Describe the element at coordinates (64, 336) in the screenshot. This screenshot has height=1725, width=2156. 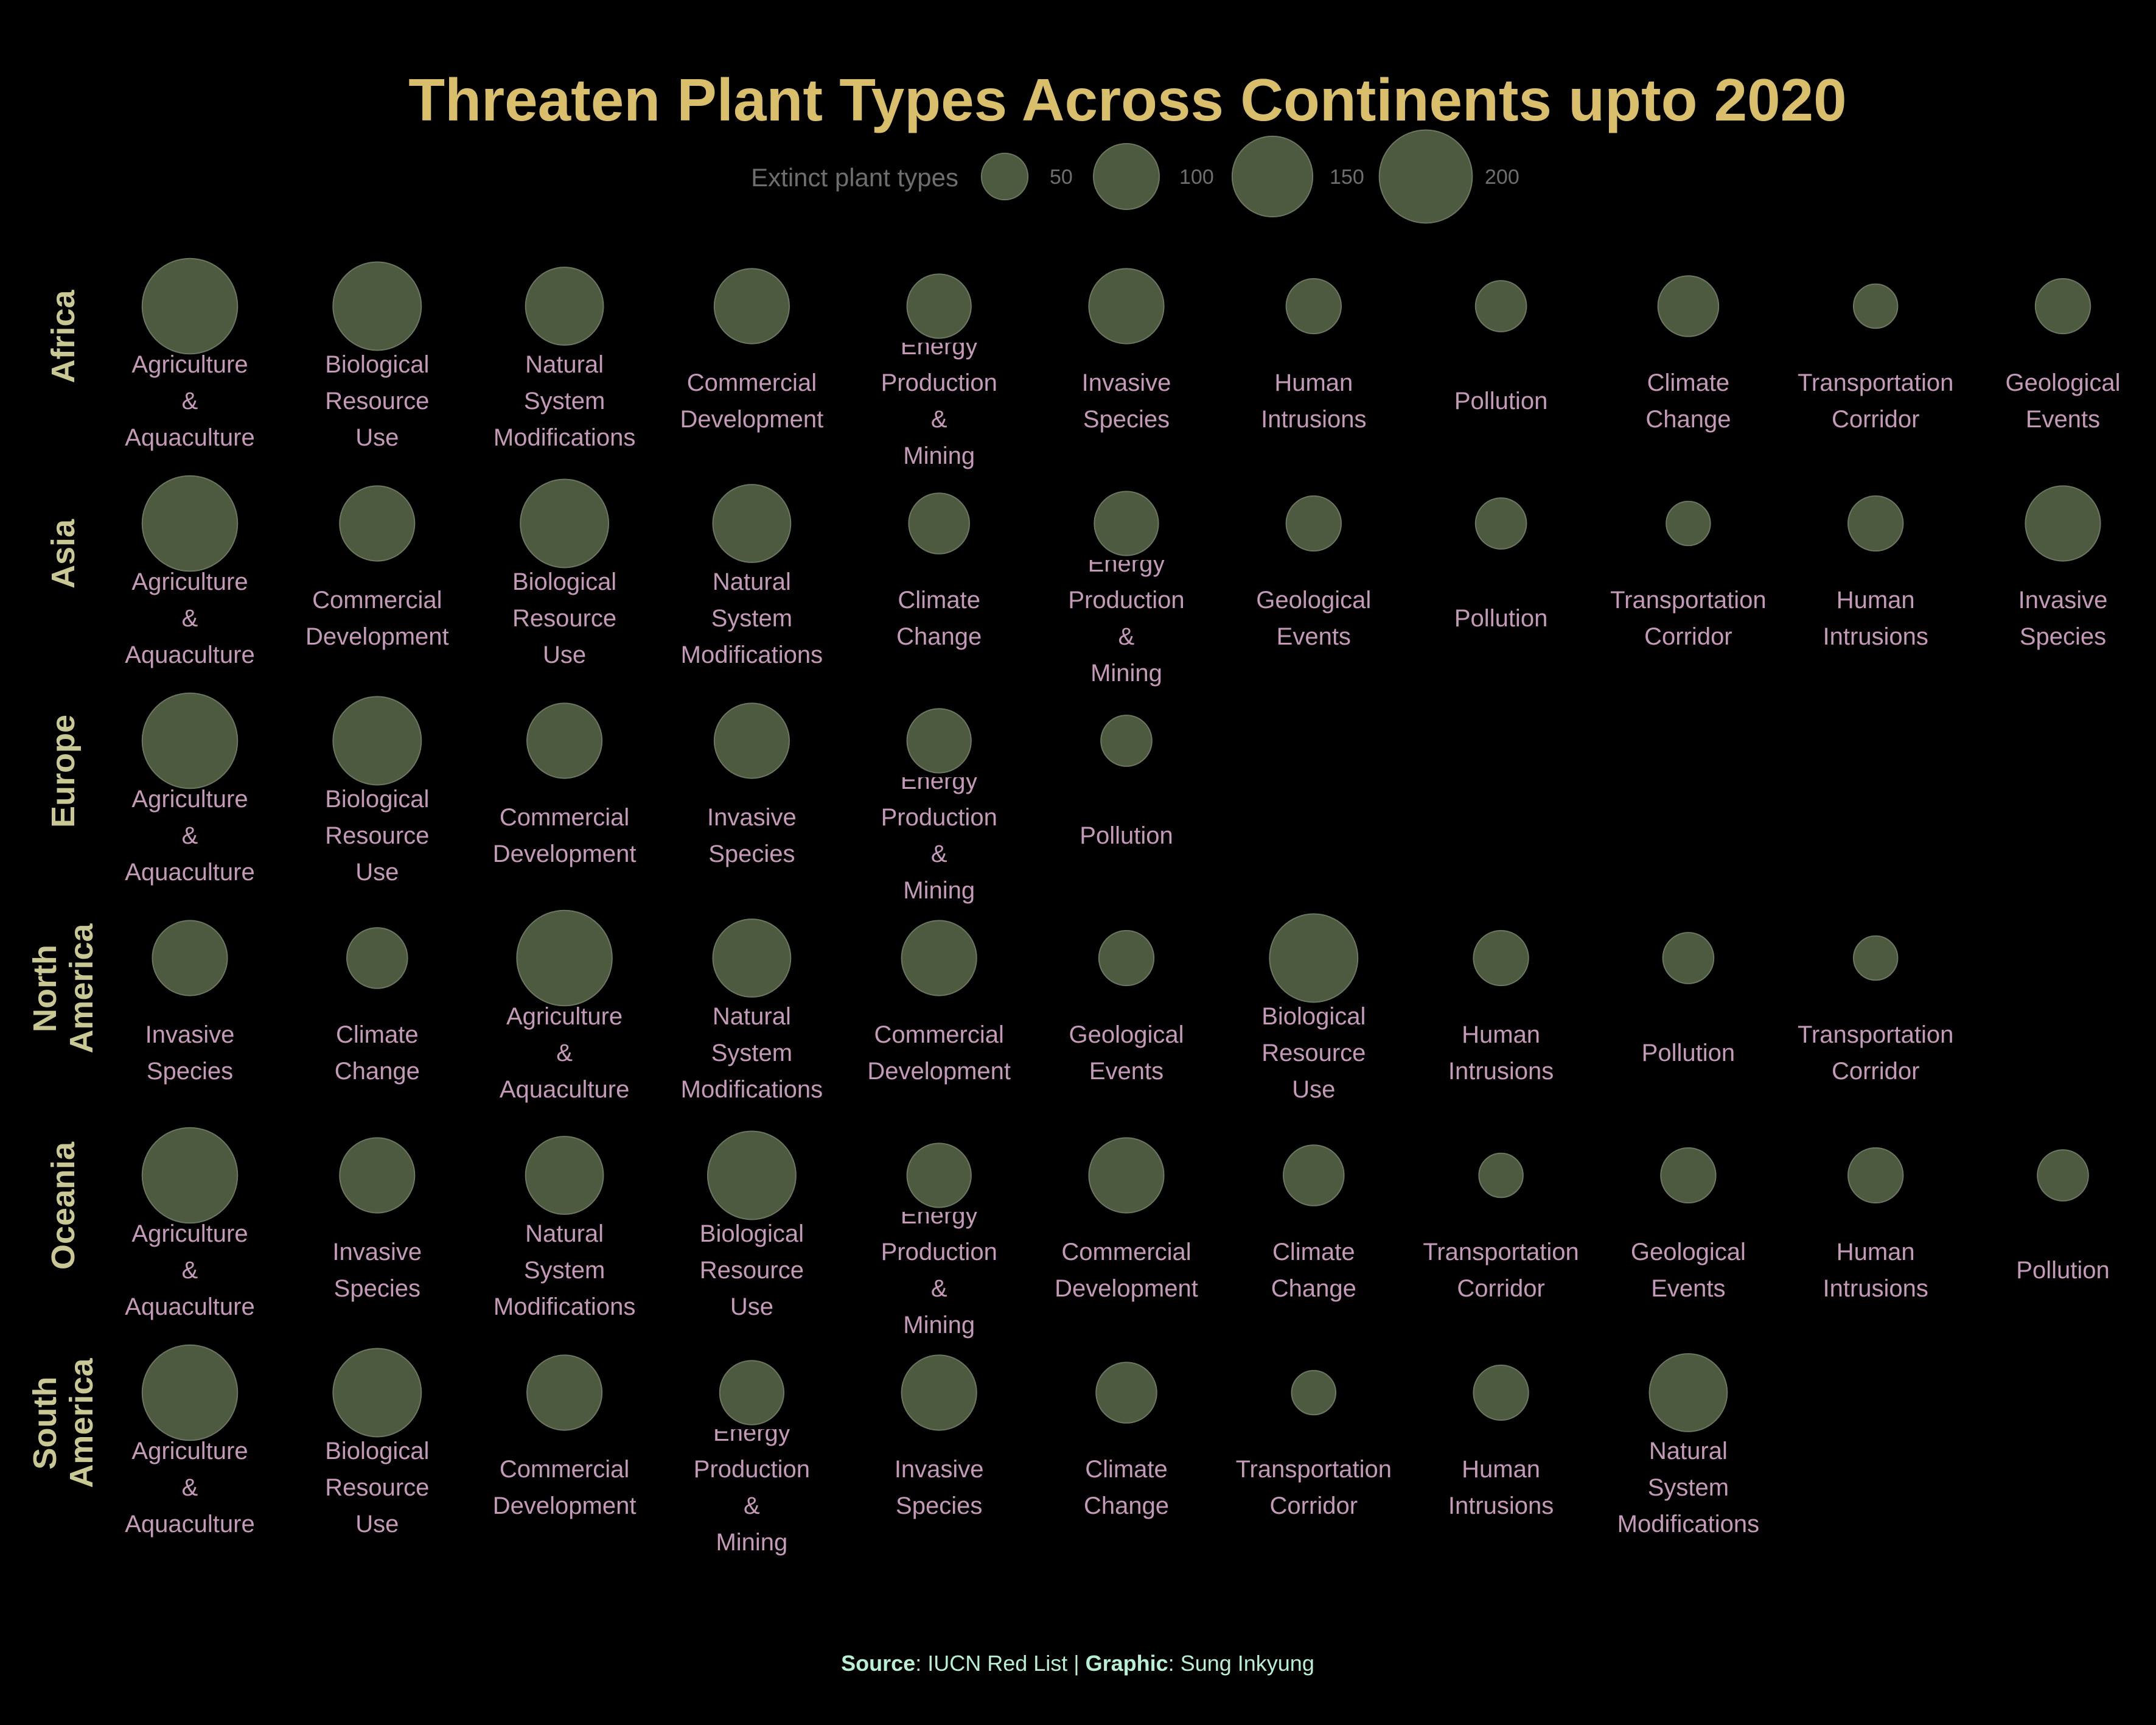
I see `row-label-africa: Africa` at that location.